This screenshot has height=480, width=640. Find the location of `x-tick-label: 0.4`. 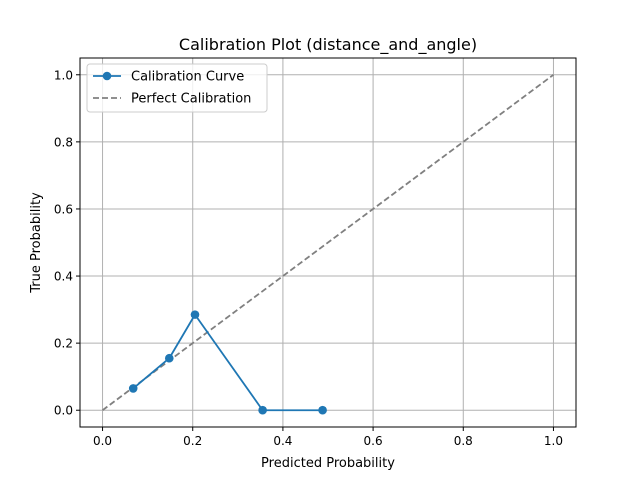

x-tick-label: 0.4 is located at coordinates (282, 441).